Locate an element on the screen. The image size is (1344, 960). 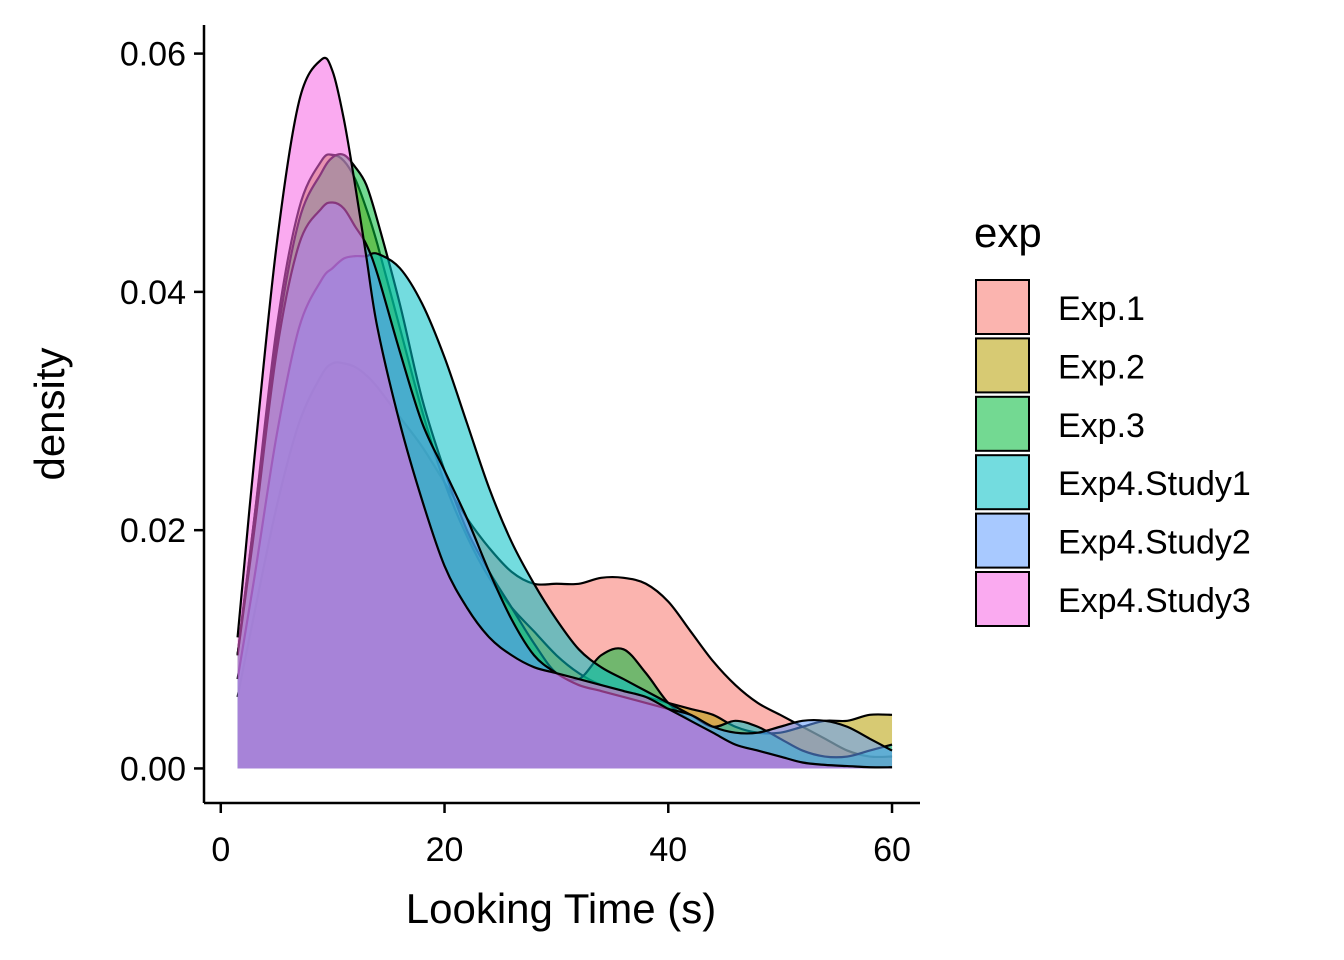
legend-item: Exp4.Study3 is located at coordinates (1113, 599).